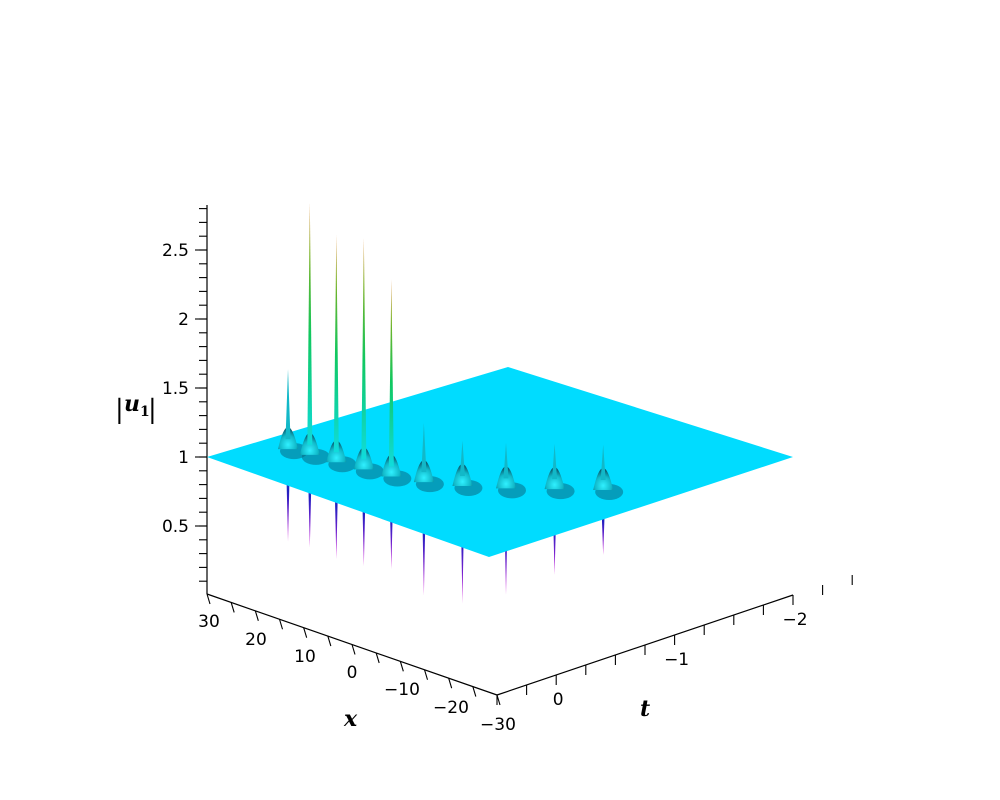  Describe the element at coordinates (132, 404) in the screenshot. I see `z-axis-label: u` at that location.